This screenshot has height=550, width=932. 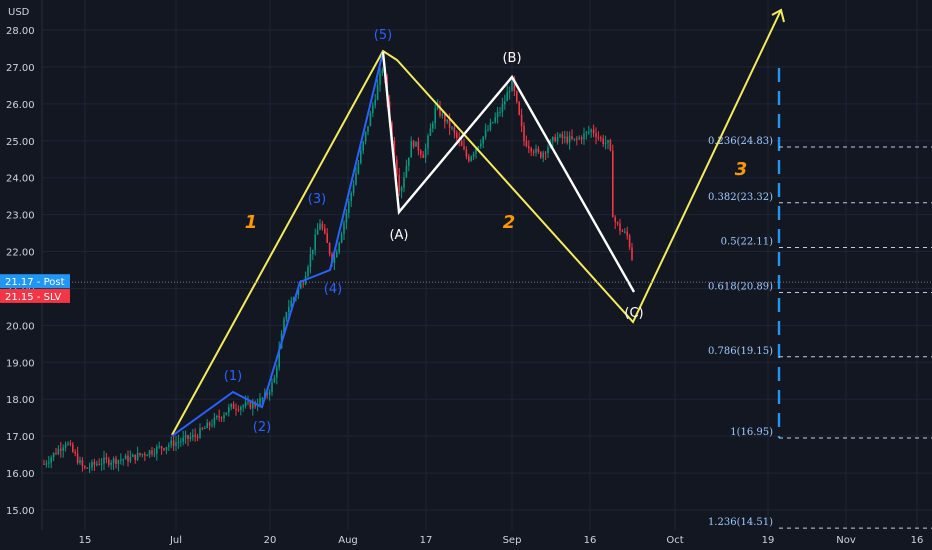 What do you see at coordinates (33, 297) in the screenshot?
I see `price-tag-label: 21.15 - SLV` at bounding box center [33, 297].